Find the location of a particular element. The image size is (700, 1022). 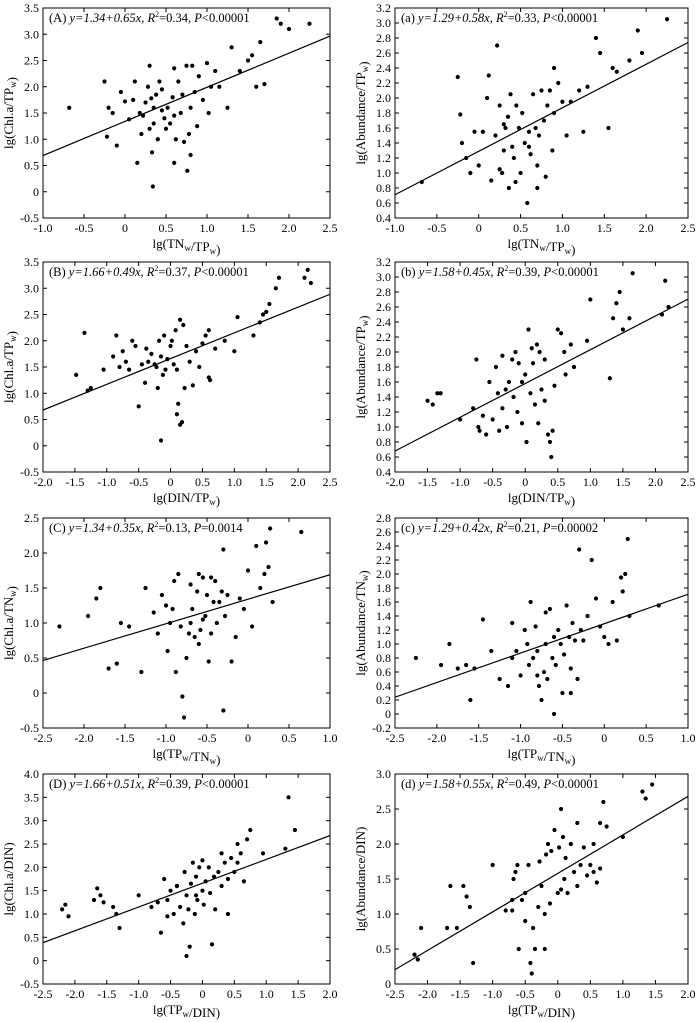

y-tick-label: 1.2 is located at coordinates (383, 630).